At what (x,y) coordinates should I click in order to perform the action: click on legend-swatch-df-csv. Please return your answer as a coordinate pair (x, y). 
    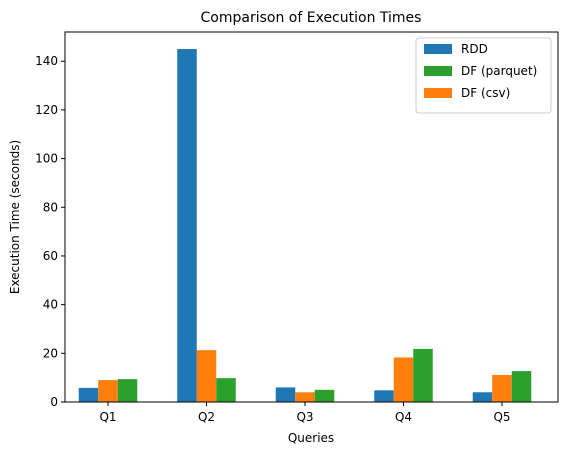
    Looking at the image, I should click on (438, 93).